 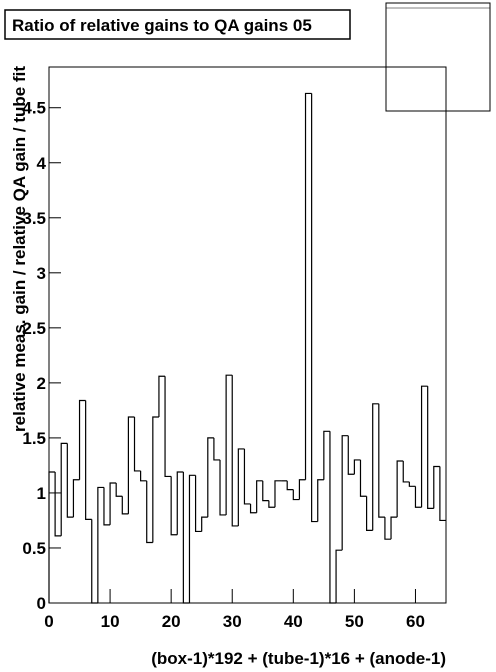 What do you see at coordinates (354, 621) in the screenshot?
I see `x-tick-label: 50` at bounding box center [354, 621].